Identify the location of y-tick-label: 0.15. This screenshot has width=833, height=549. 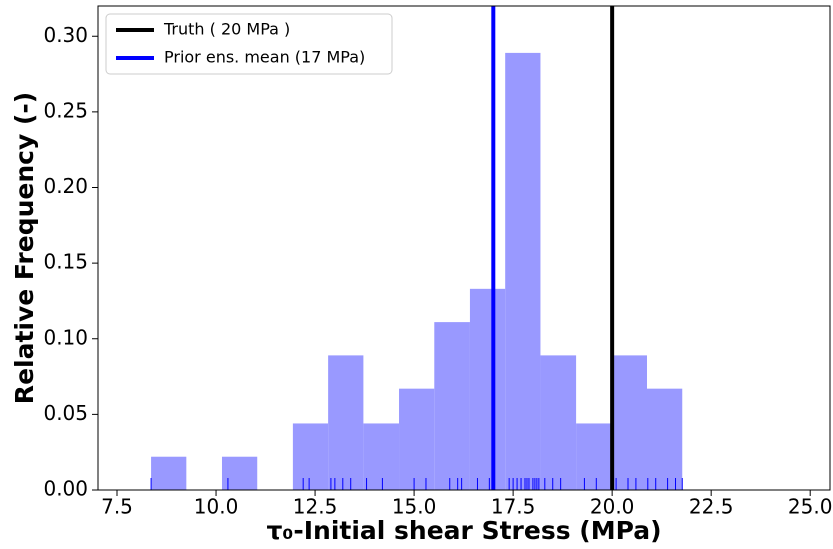
(65, 262).